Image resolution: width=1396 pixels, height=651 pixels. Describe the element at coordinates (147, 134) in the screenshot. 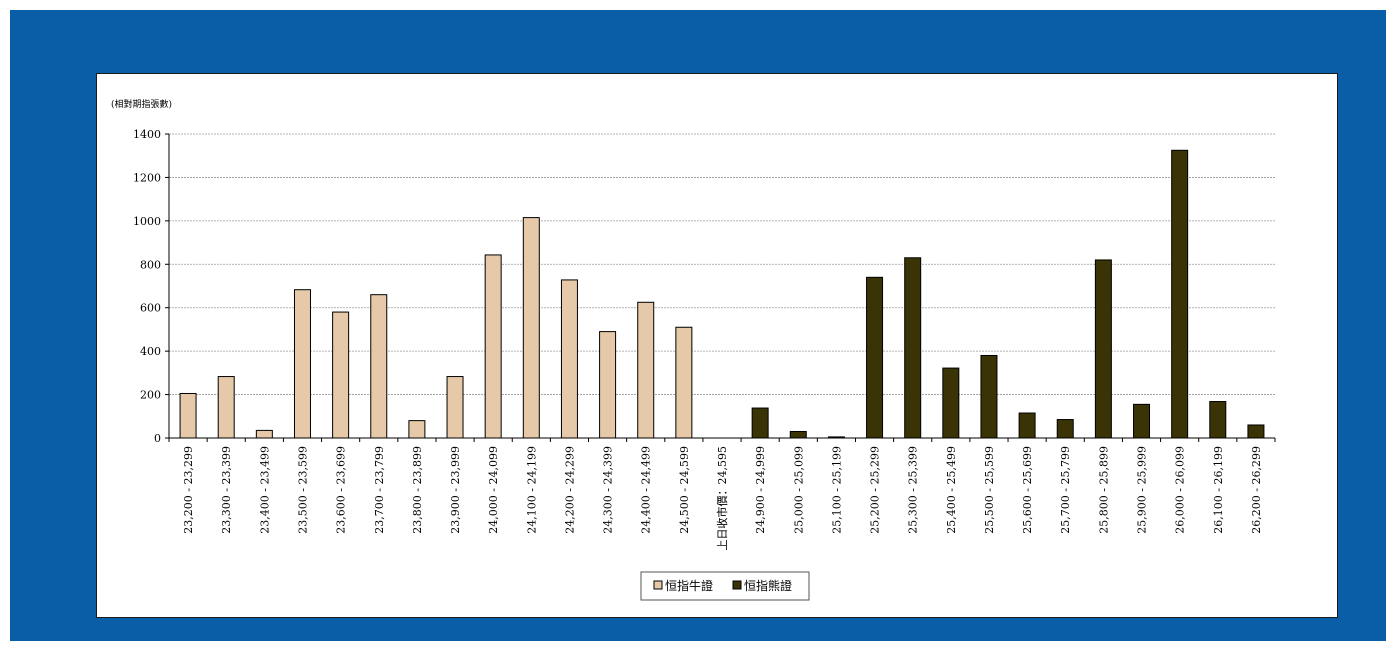

I see `y-tick-label: 1400` at that location.